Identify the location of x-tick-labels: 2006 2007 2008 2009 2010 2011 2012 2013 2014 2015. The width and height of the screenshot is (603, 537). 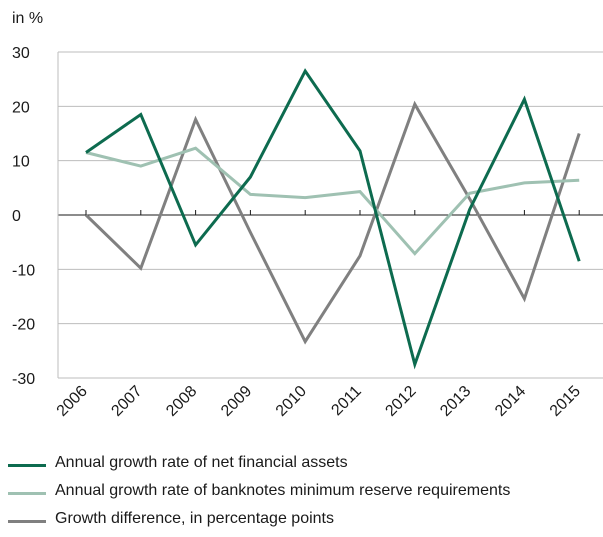
(319, 401).